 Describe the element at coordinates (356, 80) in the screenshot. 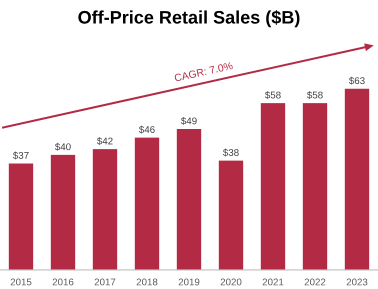

I see `data-label: $63` at that location.